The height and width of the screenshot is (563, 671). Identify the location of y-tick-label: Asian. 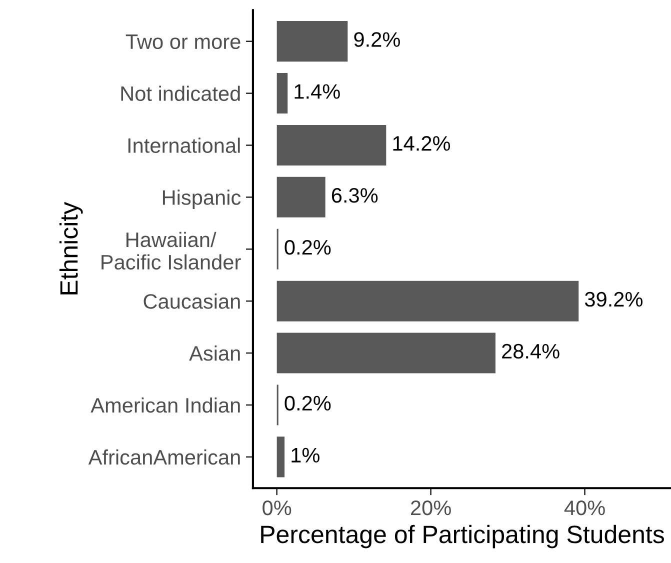
(214, 353).